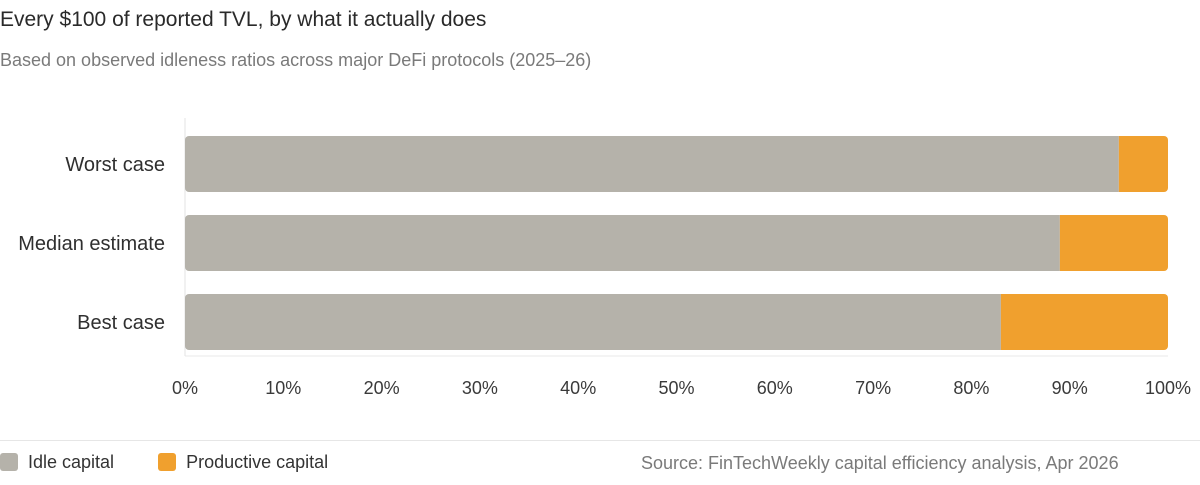 The width and height of the screenshot is (1200, 485). I want to click on category-label-best-case: Best case, so click(121, 323).